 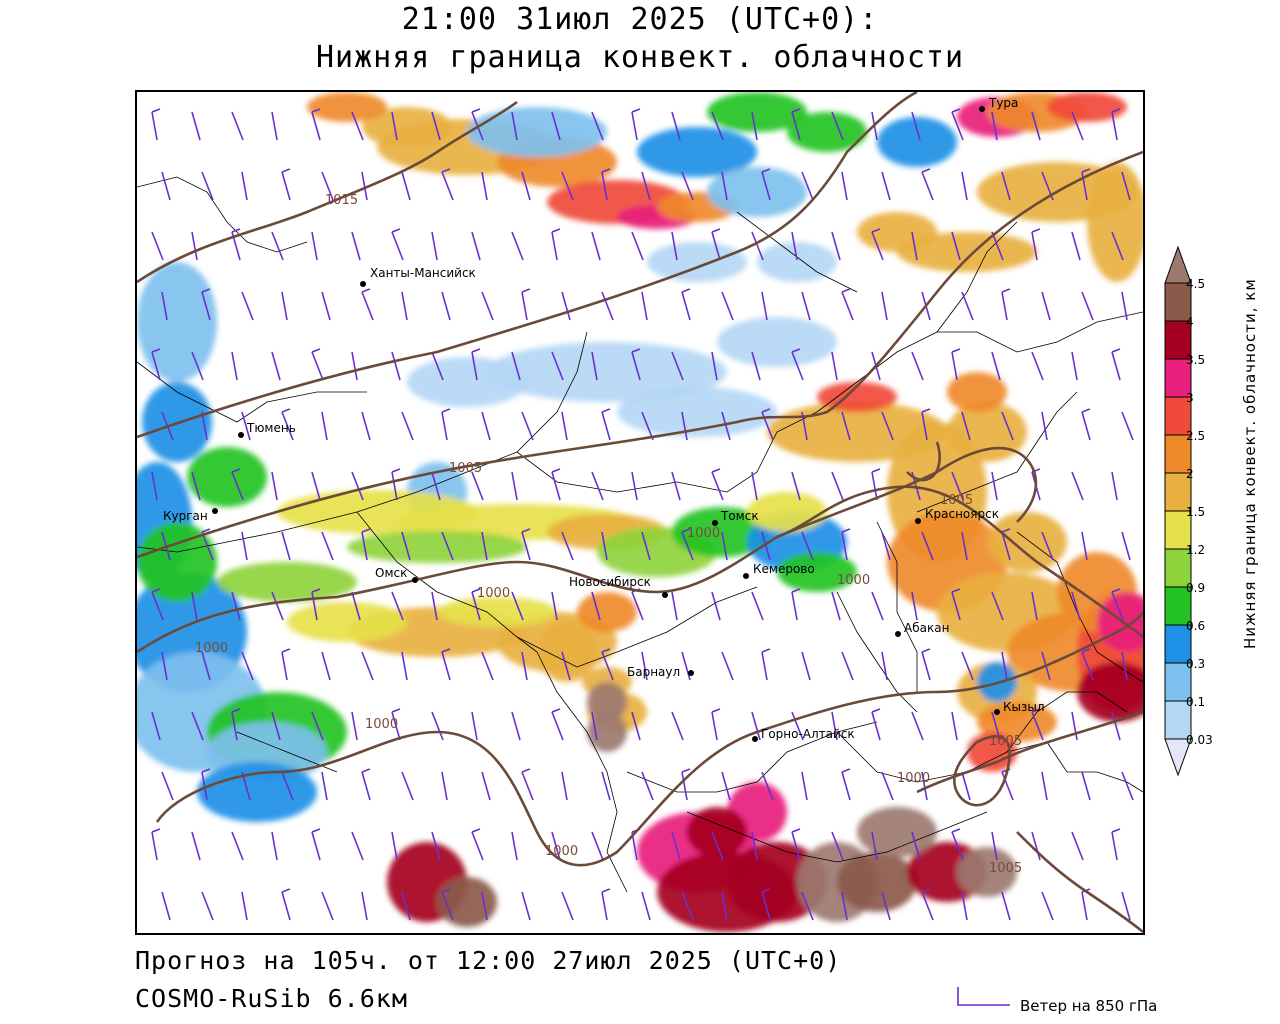 I want to click on map-subtitle: Нижняя граница конвект. облачности, so click(x=640, y=57).